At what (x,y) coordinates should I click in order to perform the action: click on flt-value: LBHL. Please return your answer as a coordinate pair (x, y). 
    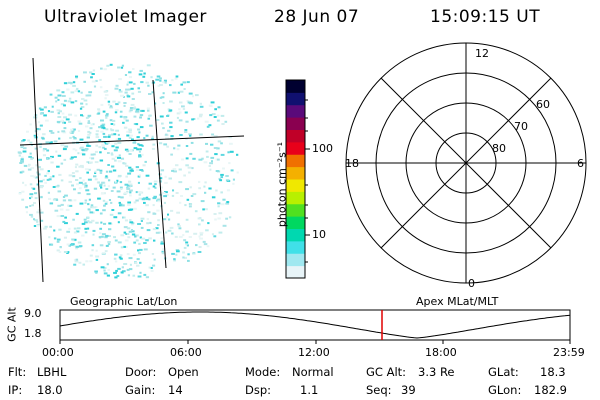
    Looking at the image, I should click on (52, 372).